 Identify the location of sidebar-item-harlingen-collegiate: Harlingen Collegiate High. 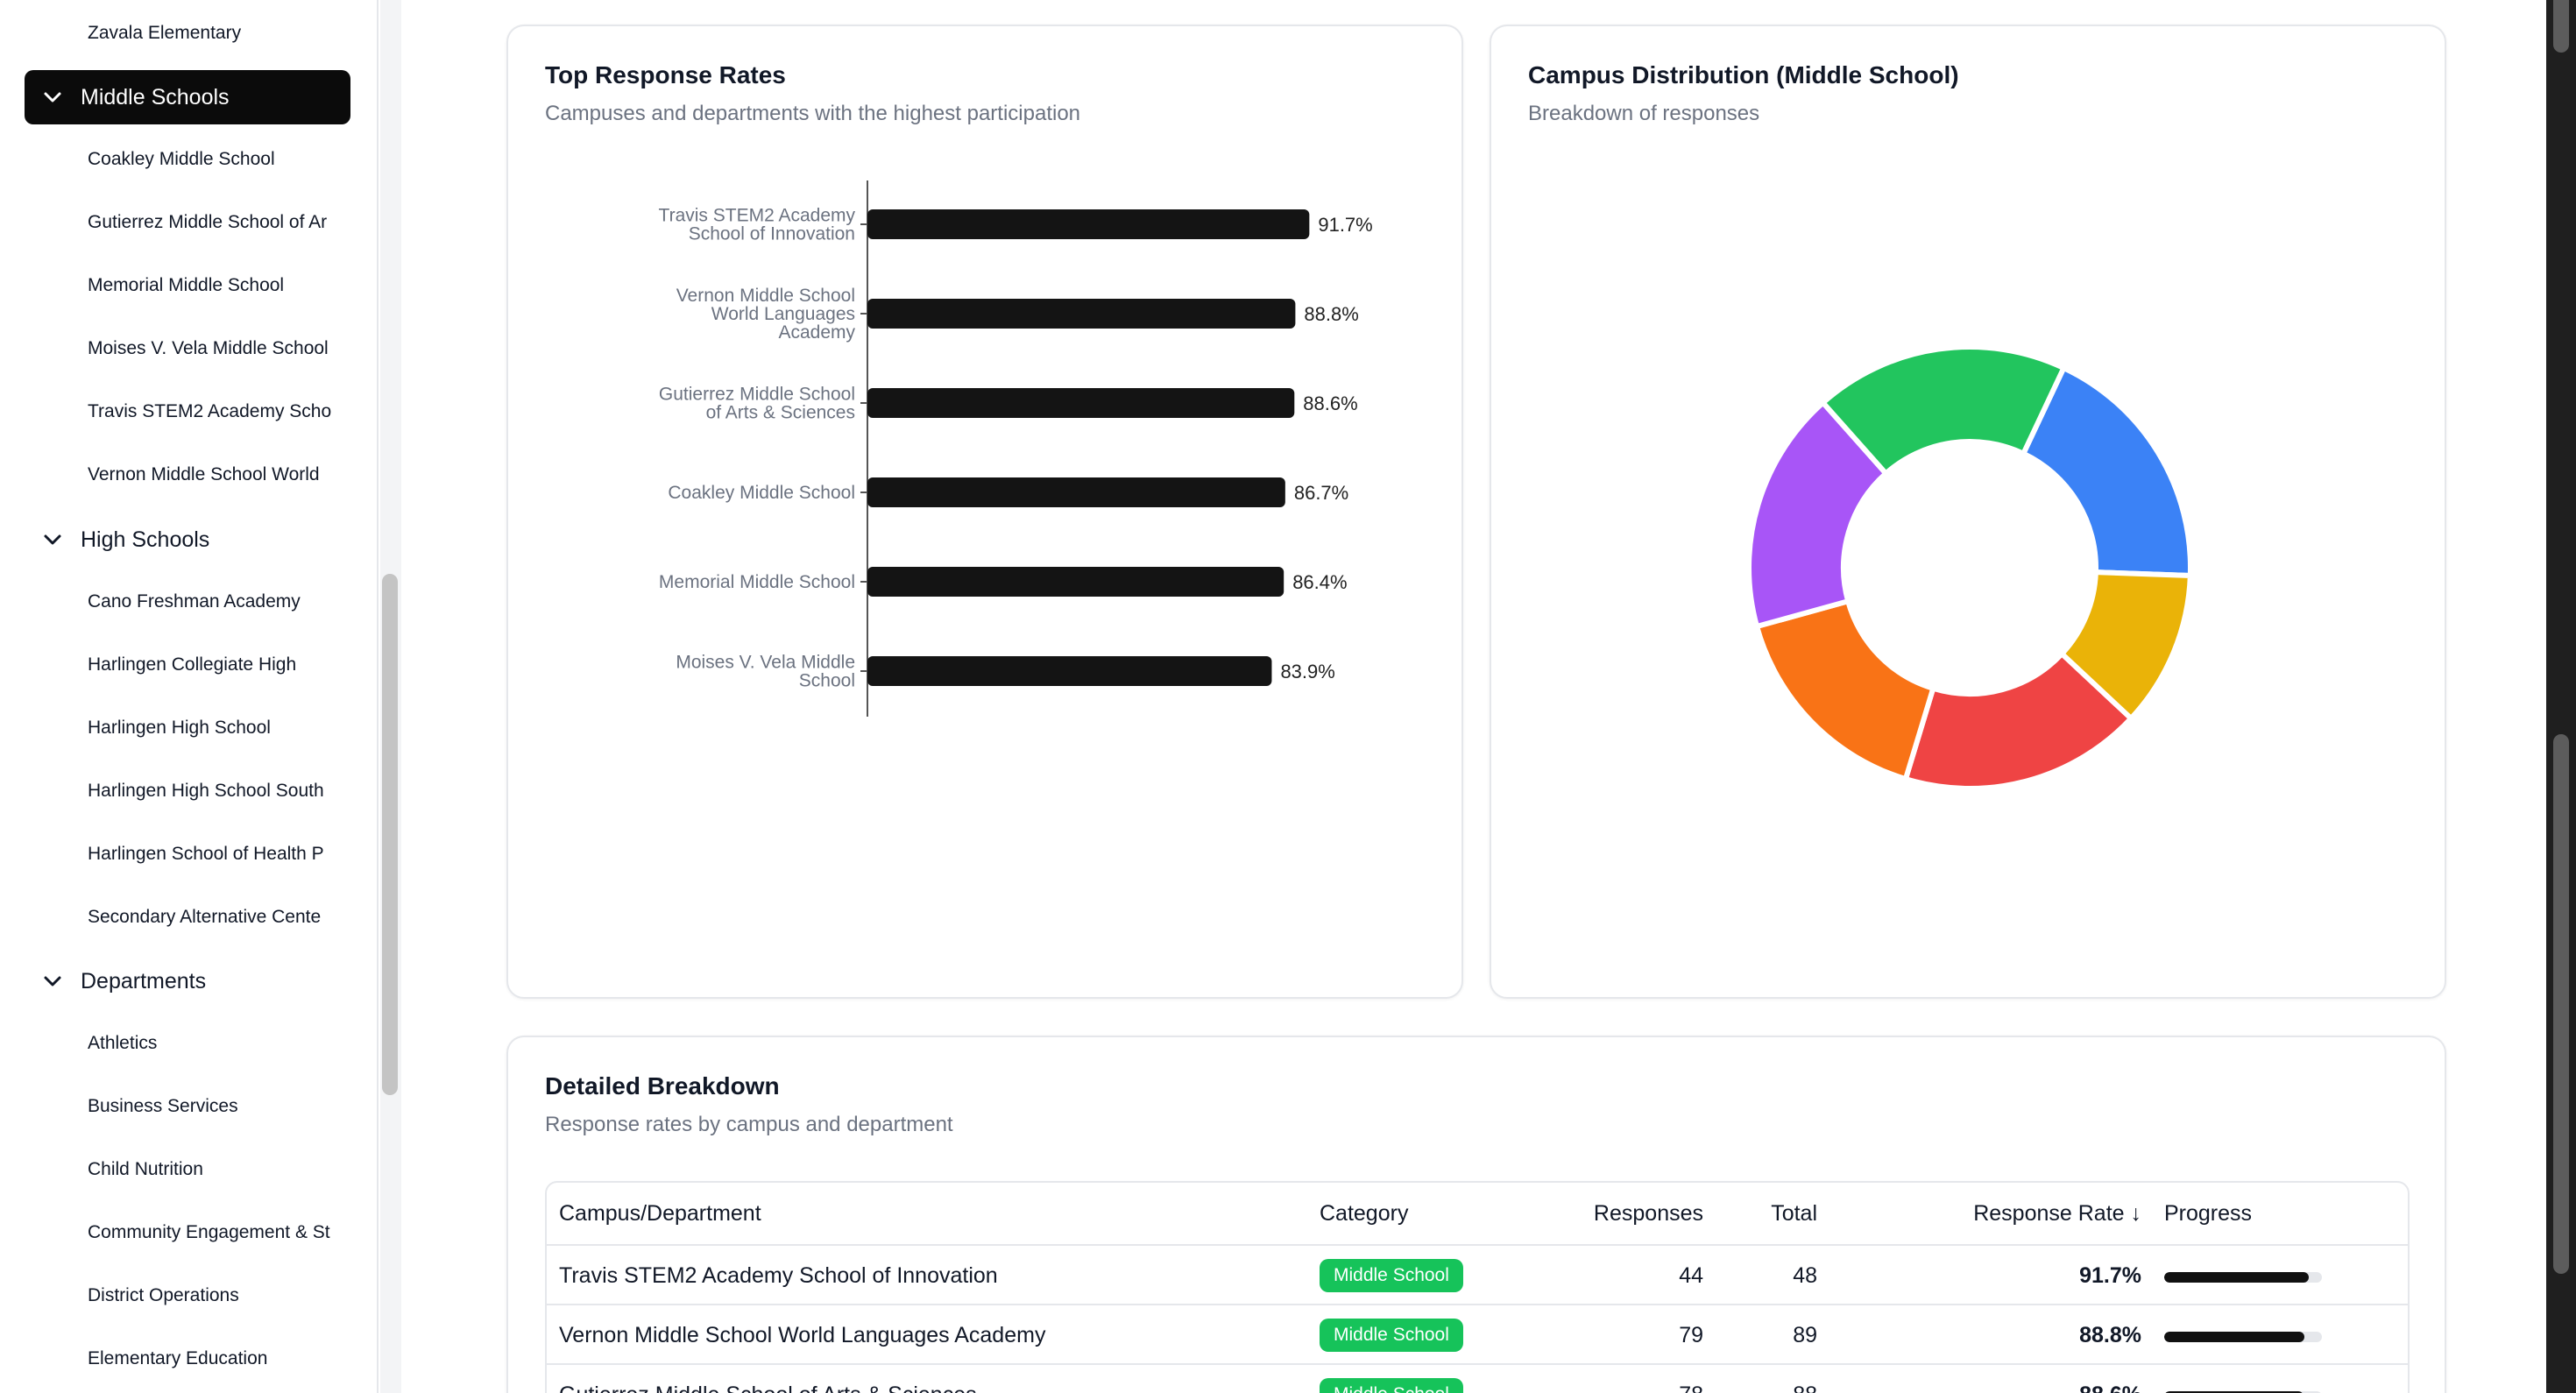
(192, 665).